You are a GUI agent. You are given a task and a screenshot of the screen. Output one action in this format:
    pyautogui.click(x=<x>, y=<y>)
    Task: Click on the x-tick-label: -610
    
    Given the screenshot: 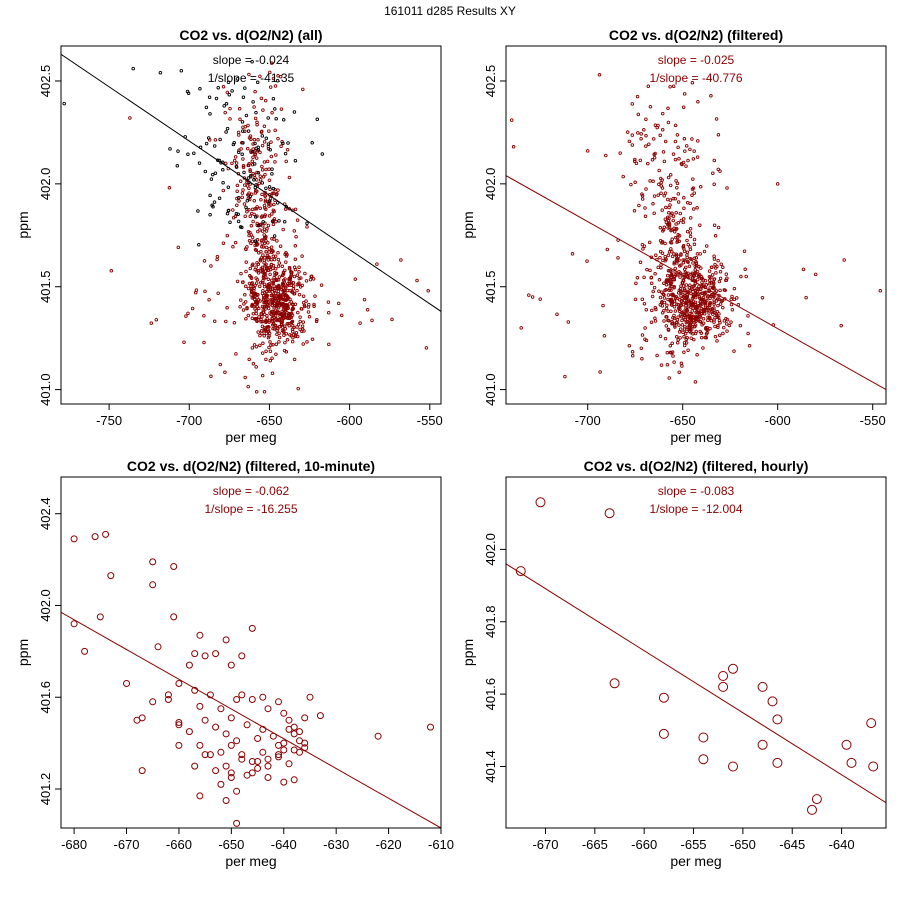 What is the action you would take?
    pyautogui.click(x=441, y=844)
    